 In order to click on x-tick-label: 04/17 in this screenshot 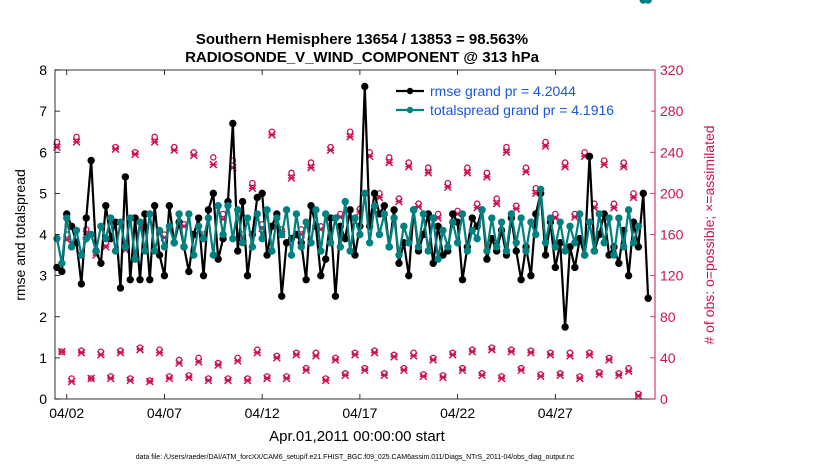, I will do `click(359, 413)`.